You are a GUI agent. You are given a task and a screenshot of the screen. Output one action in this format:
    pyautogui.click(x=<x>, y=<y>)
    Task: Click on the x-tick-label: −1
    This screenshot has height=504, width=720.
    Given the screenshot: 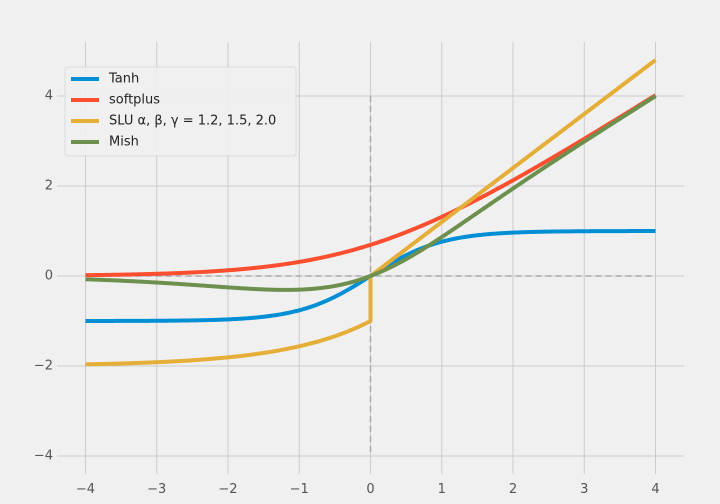 What is the action you would take?
    pyautogui.click(x=299, y=489)
    